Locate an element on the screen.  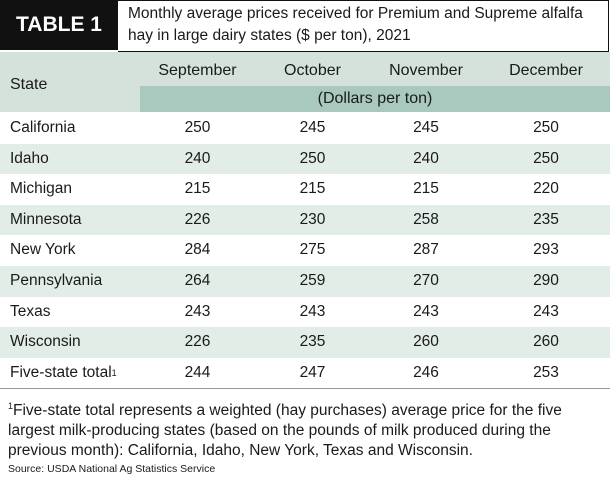
column-header: December is located at coordinates (546, 70).